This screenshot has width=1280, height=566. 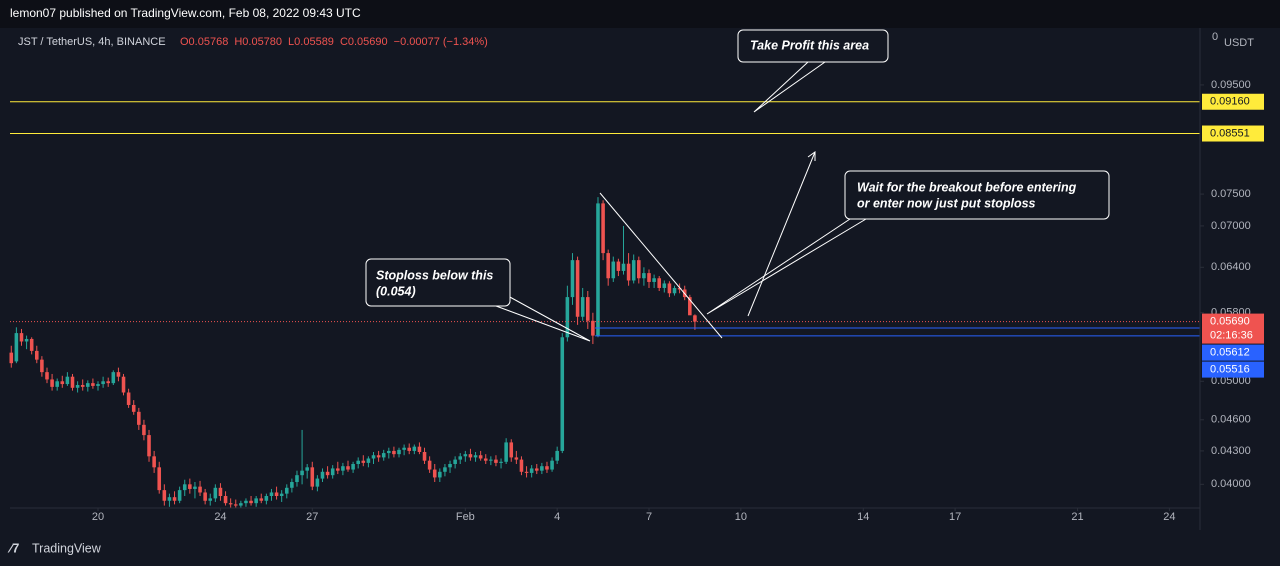 I want to click on y-tick-label: 0.07500, so click(x=1231, y=194).